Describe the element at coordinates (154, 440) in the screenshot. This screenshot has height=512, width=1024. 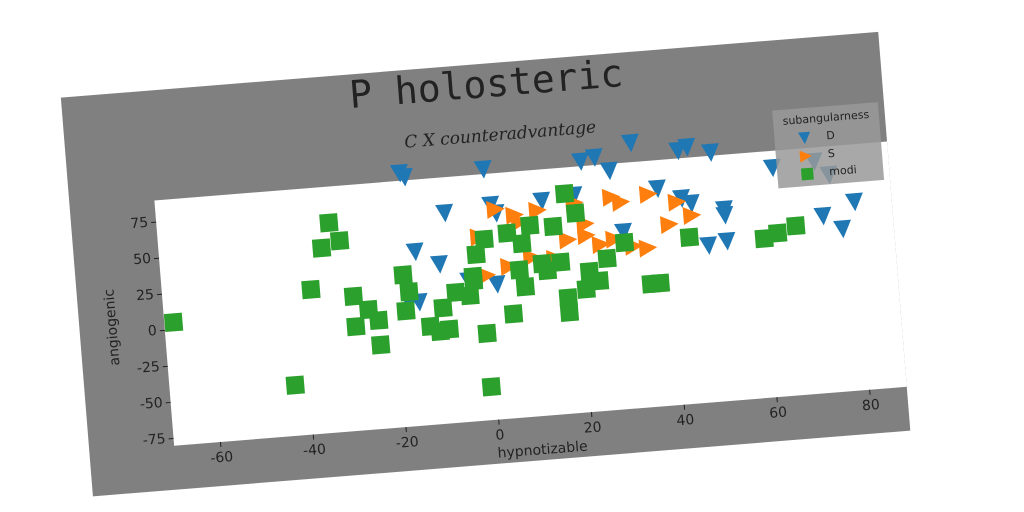
I see `y-tick-label: -75` at that location.